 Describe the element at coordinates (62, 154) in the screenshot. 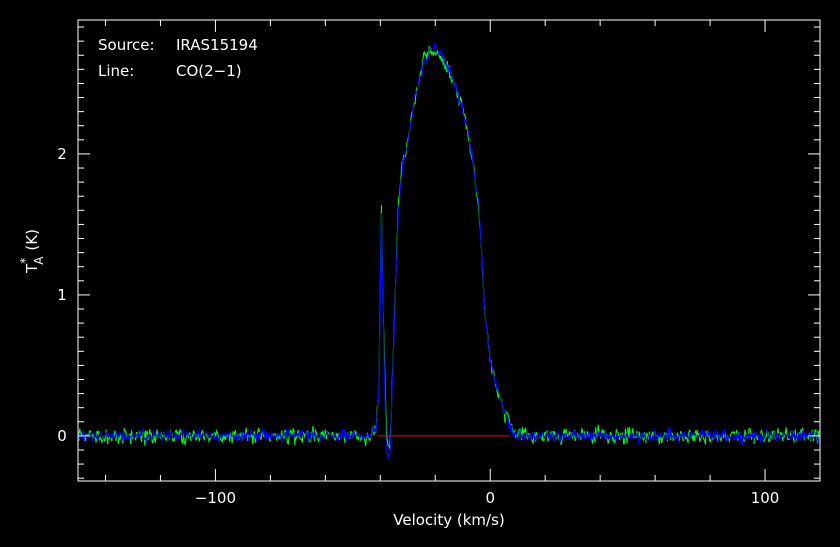

I see `y-tick-label: 2` at that location.